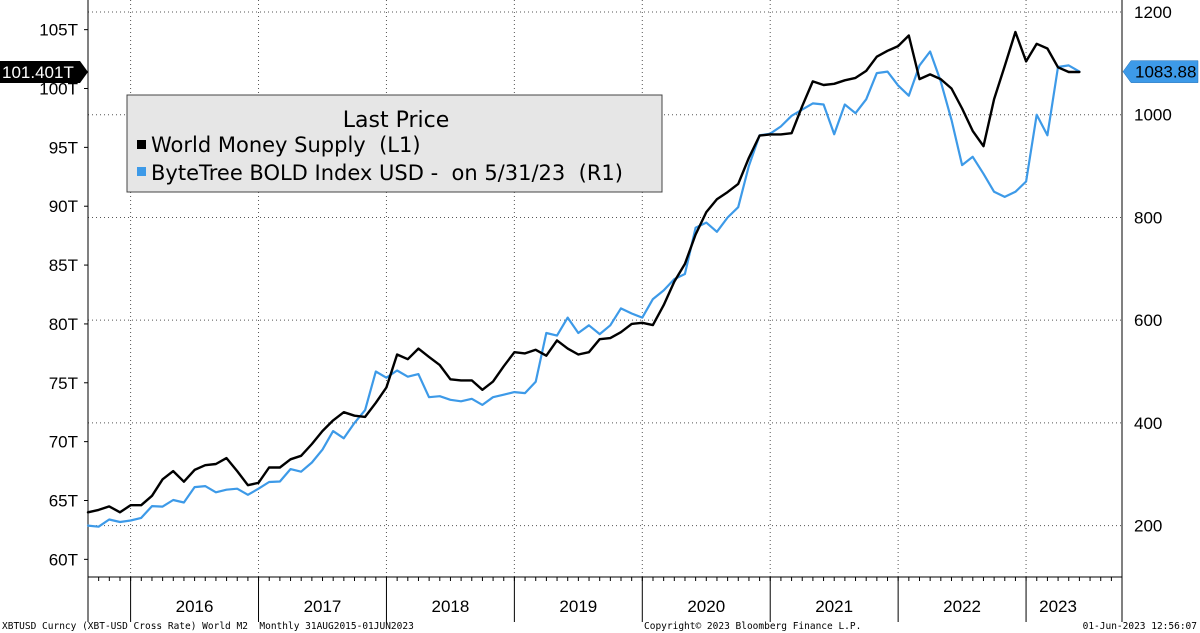  Describe the element at coordinates (1153, 115) in the screenshot. I see `right-tick-label: 1000` at that location.